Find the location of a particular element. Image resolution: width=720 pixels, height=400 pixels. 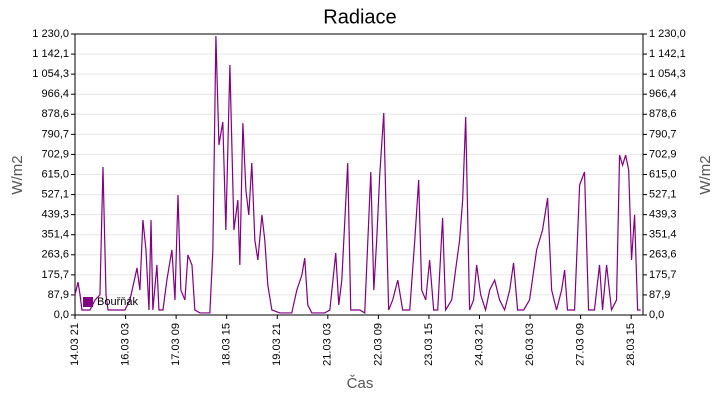

y2-tick-label: 0,0 is located at coordinates (656, 315).